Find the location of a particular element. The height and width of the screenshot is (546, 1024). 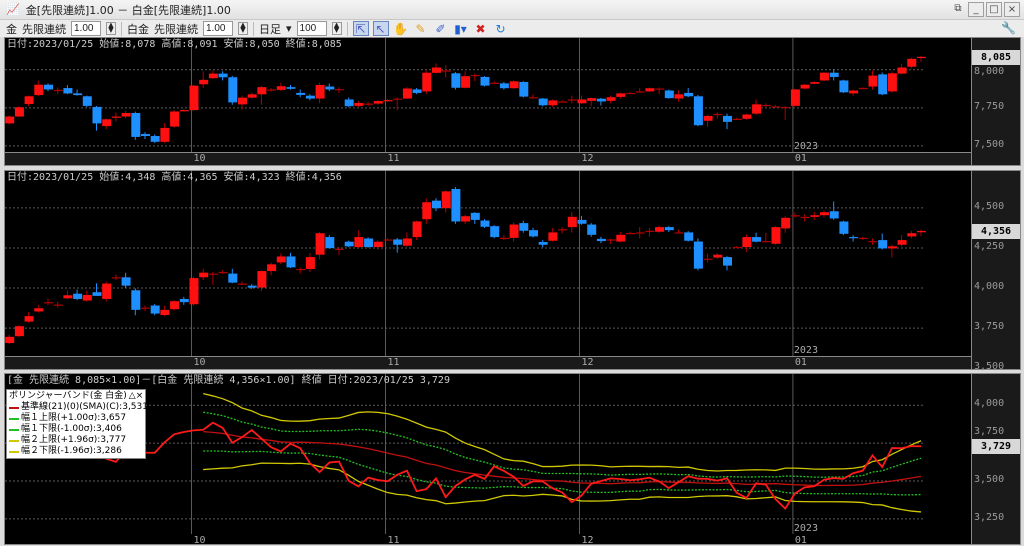

maximize-button: □ is located at coordinates (994, 9).